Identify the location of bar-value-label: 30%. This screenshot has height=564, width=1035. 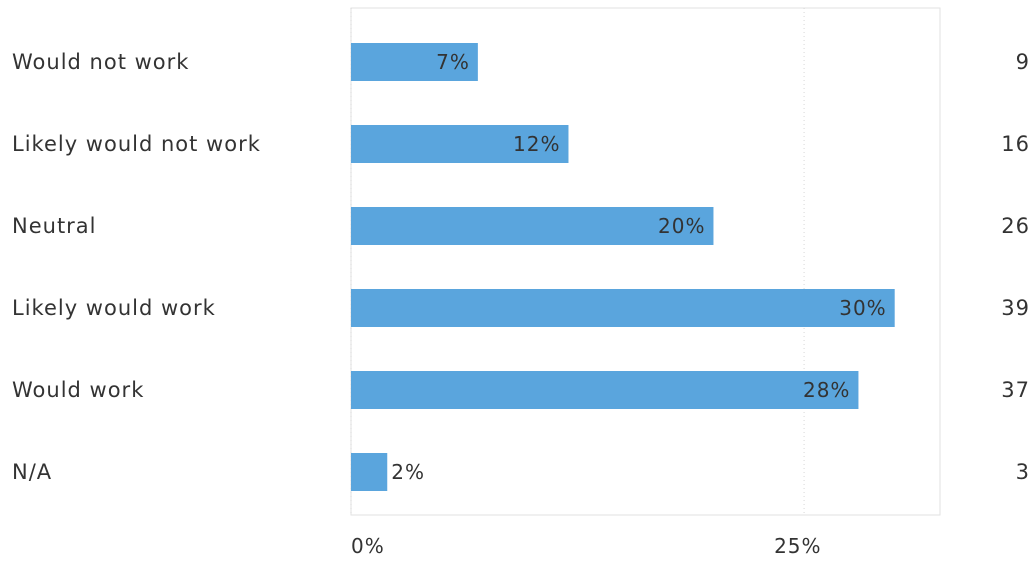
(862, 308).